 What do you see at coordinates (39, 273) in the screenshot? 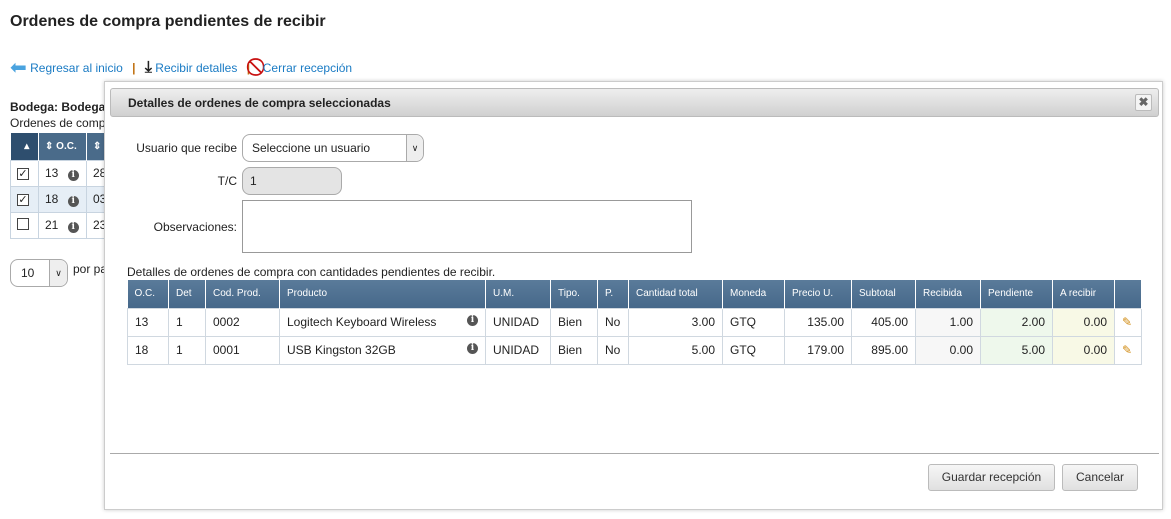
I see `page-size-select: 10 ∨` at bounding box center [39, 273].